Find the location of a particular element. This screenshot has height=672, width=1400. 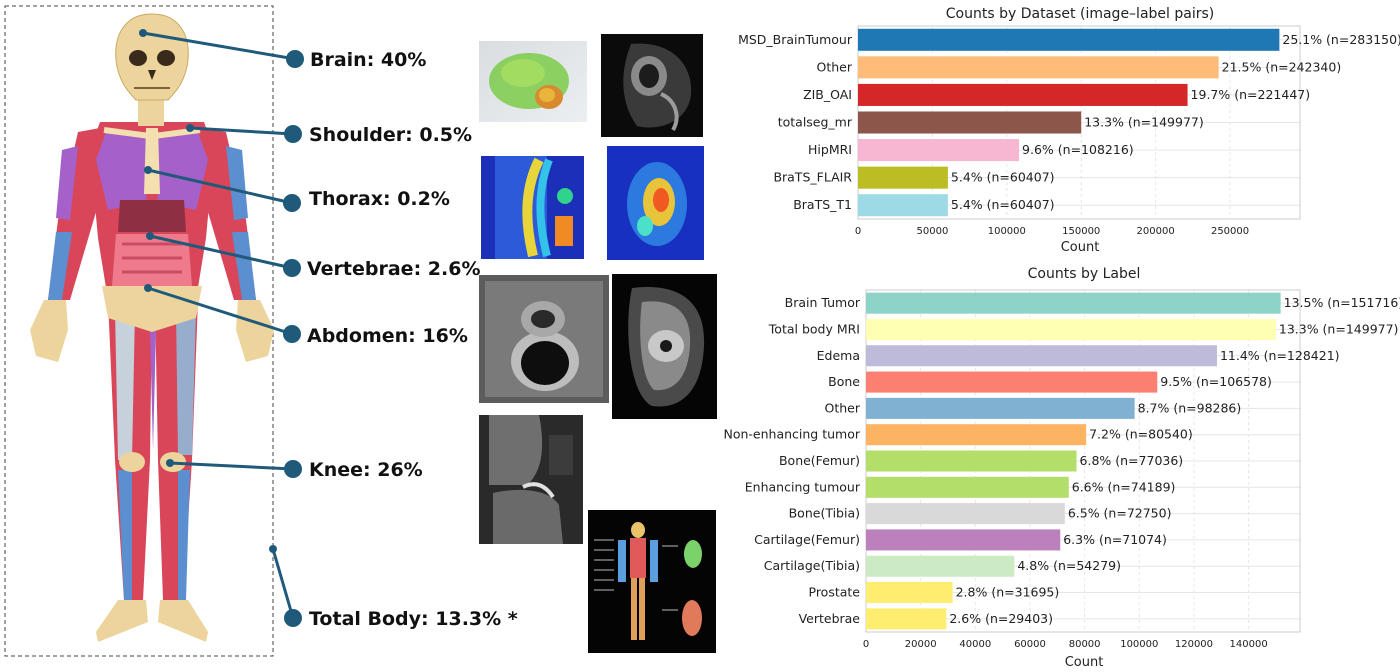

thumb-spine-colormap is located at coordinates (532, 207).